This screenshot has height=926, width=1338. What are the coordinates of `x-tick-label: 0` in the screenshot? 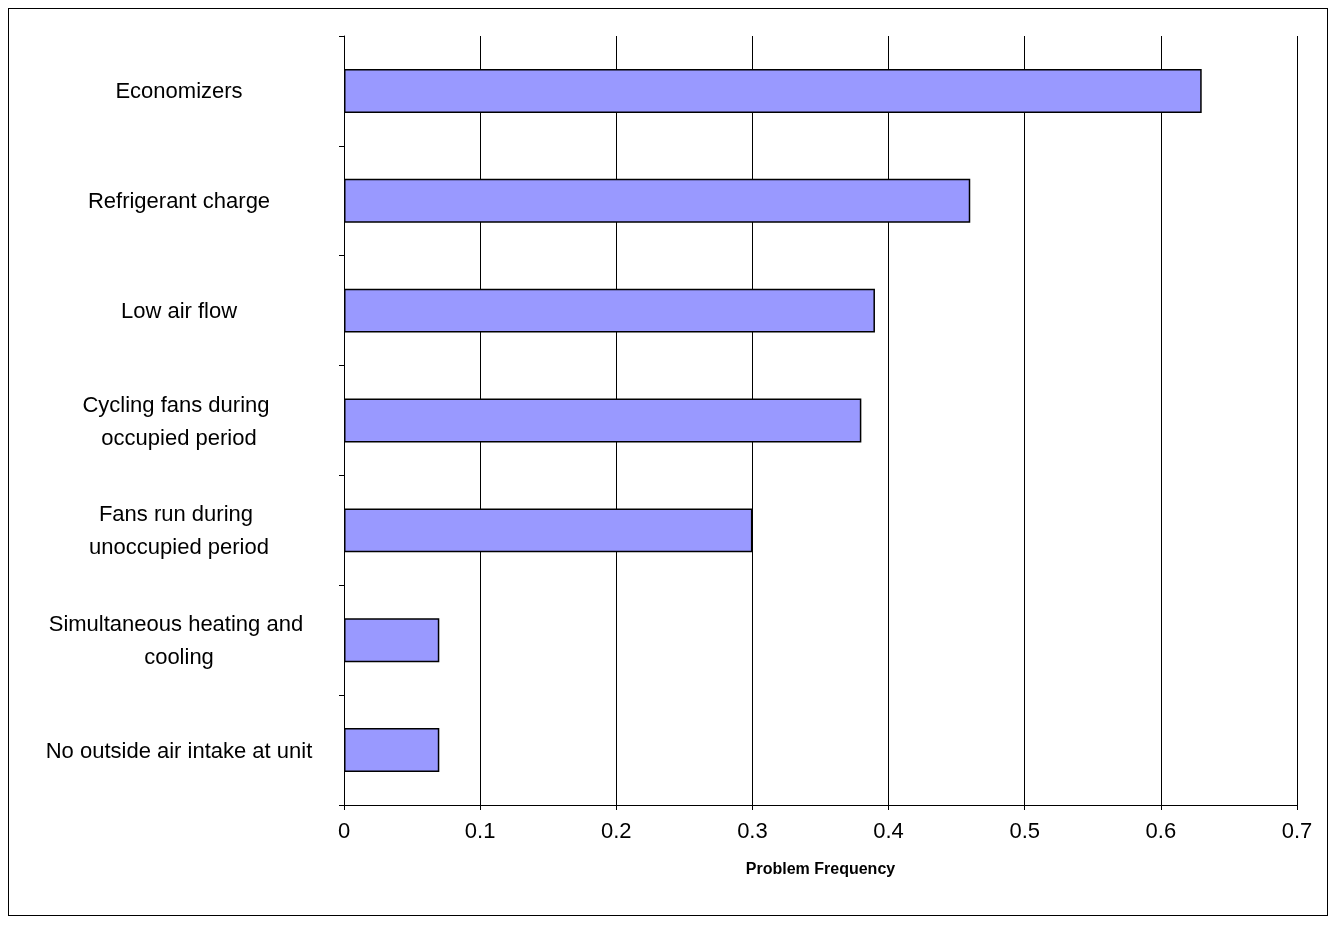 It's located at (344, 830).